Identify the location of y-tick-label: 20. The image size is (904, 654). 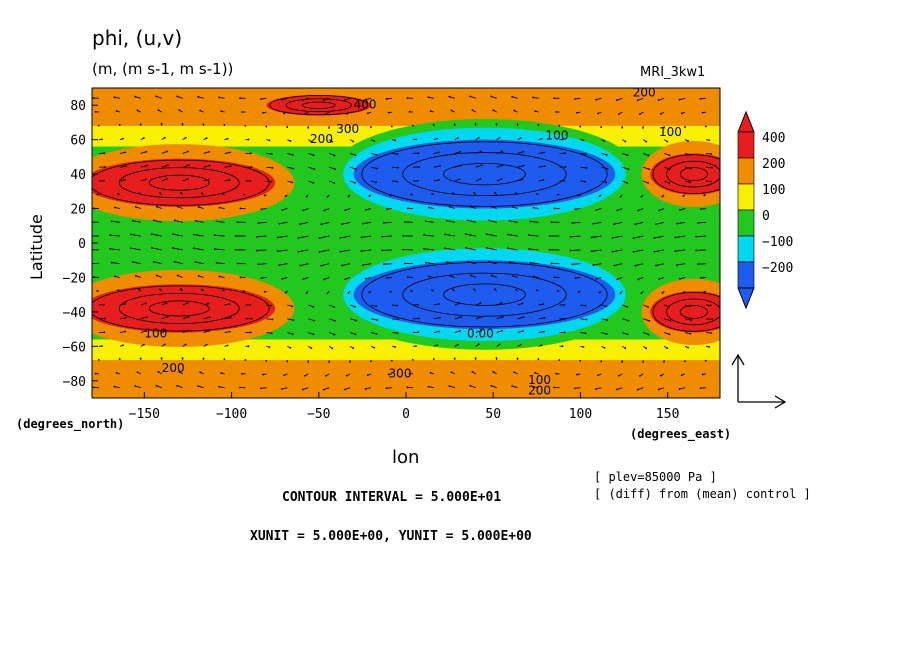
(78, 210).